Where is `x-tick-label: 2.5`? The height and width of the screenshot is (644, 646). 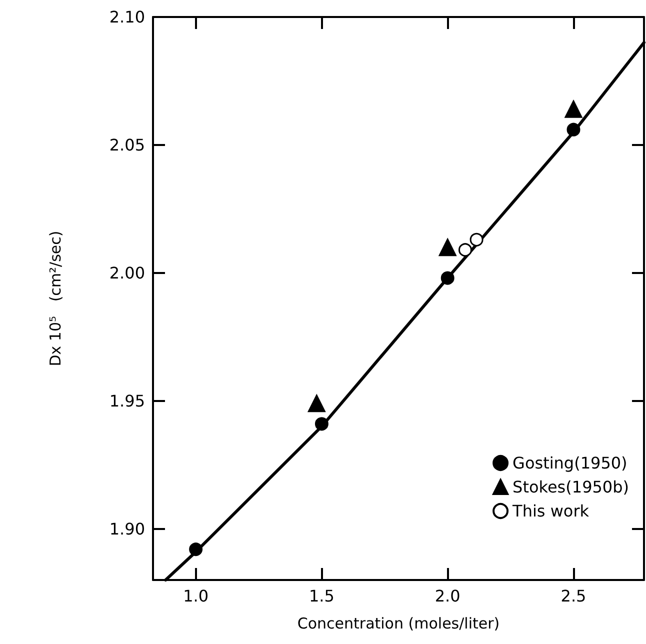 x-tick-label: 2.5 is located at coordinates (573, 596).